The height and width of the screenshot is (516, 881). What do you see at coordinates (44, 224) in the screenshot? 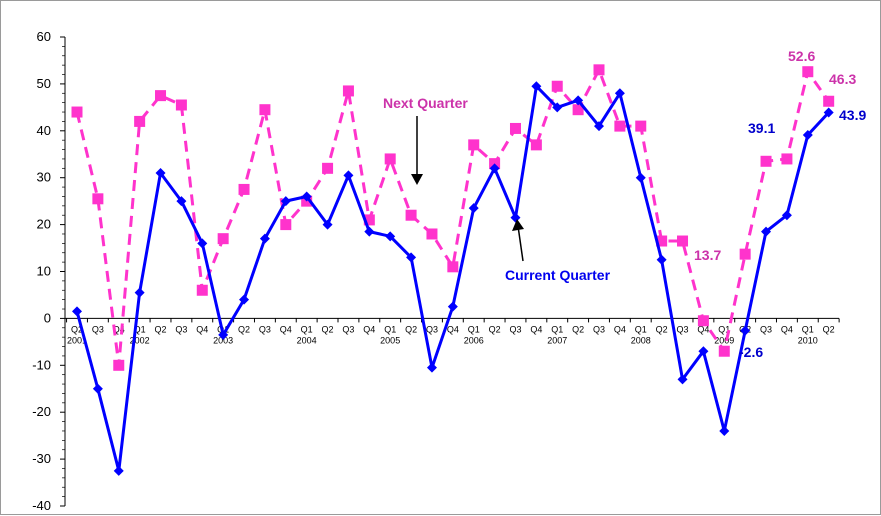
I see `y-tick-label: 20` at bounding box center [44, 224].